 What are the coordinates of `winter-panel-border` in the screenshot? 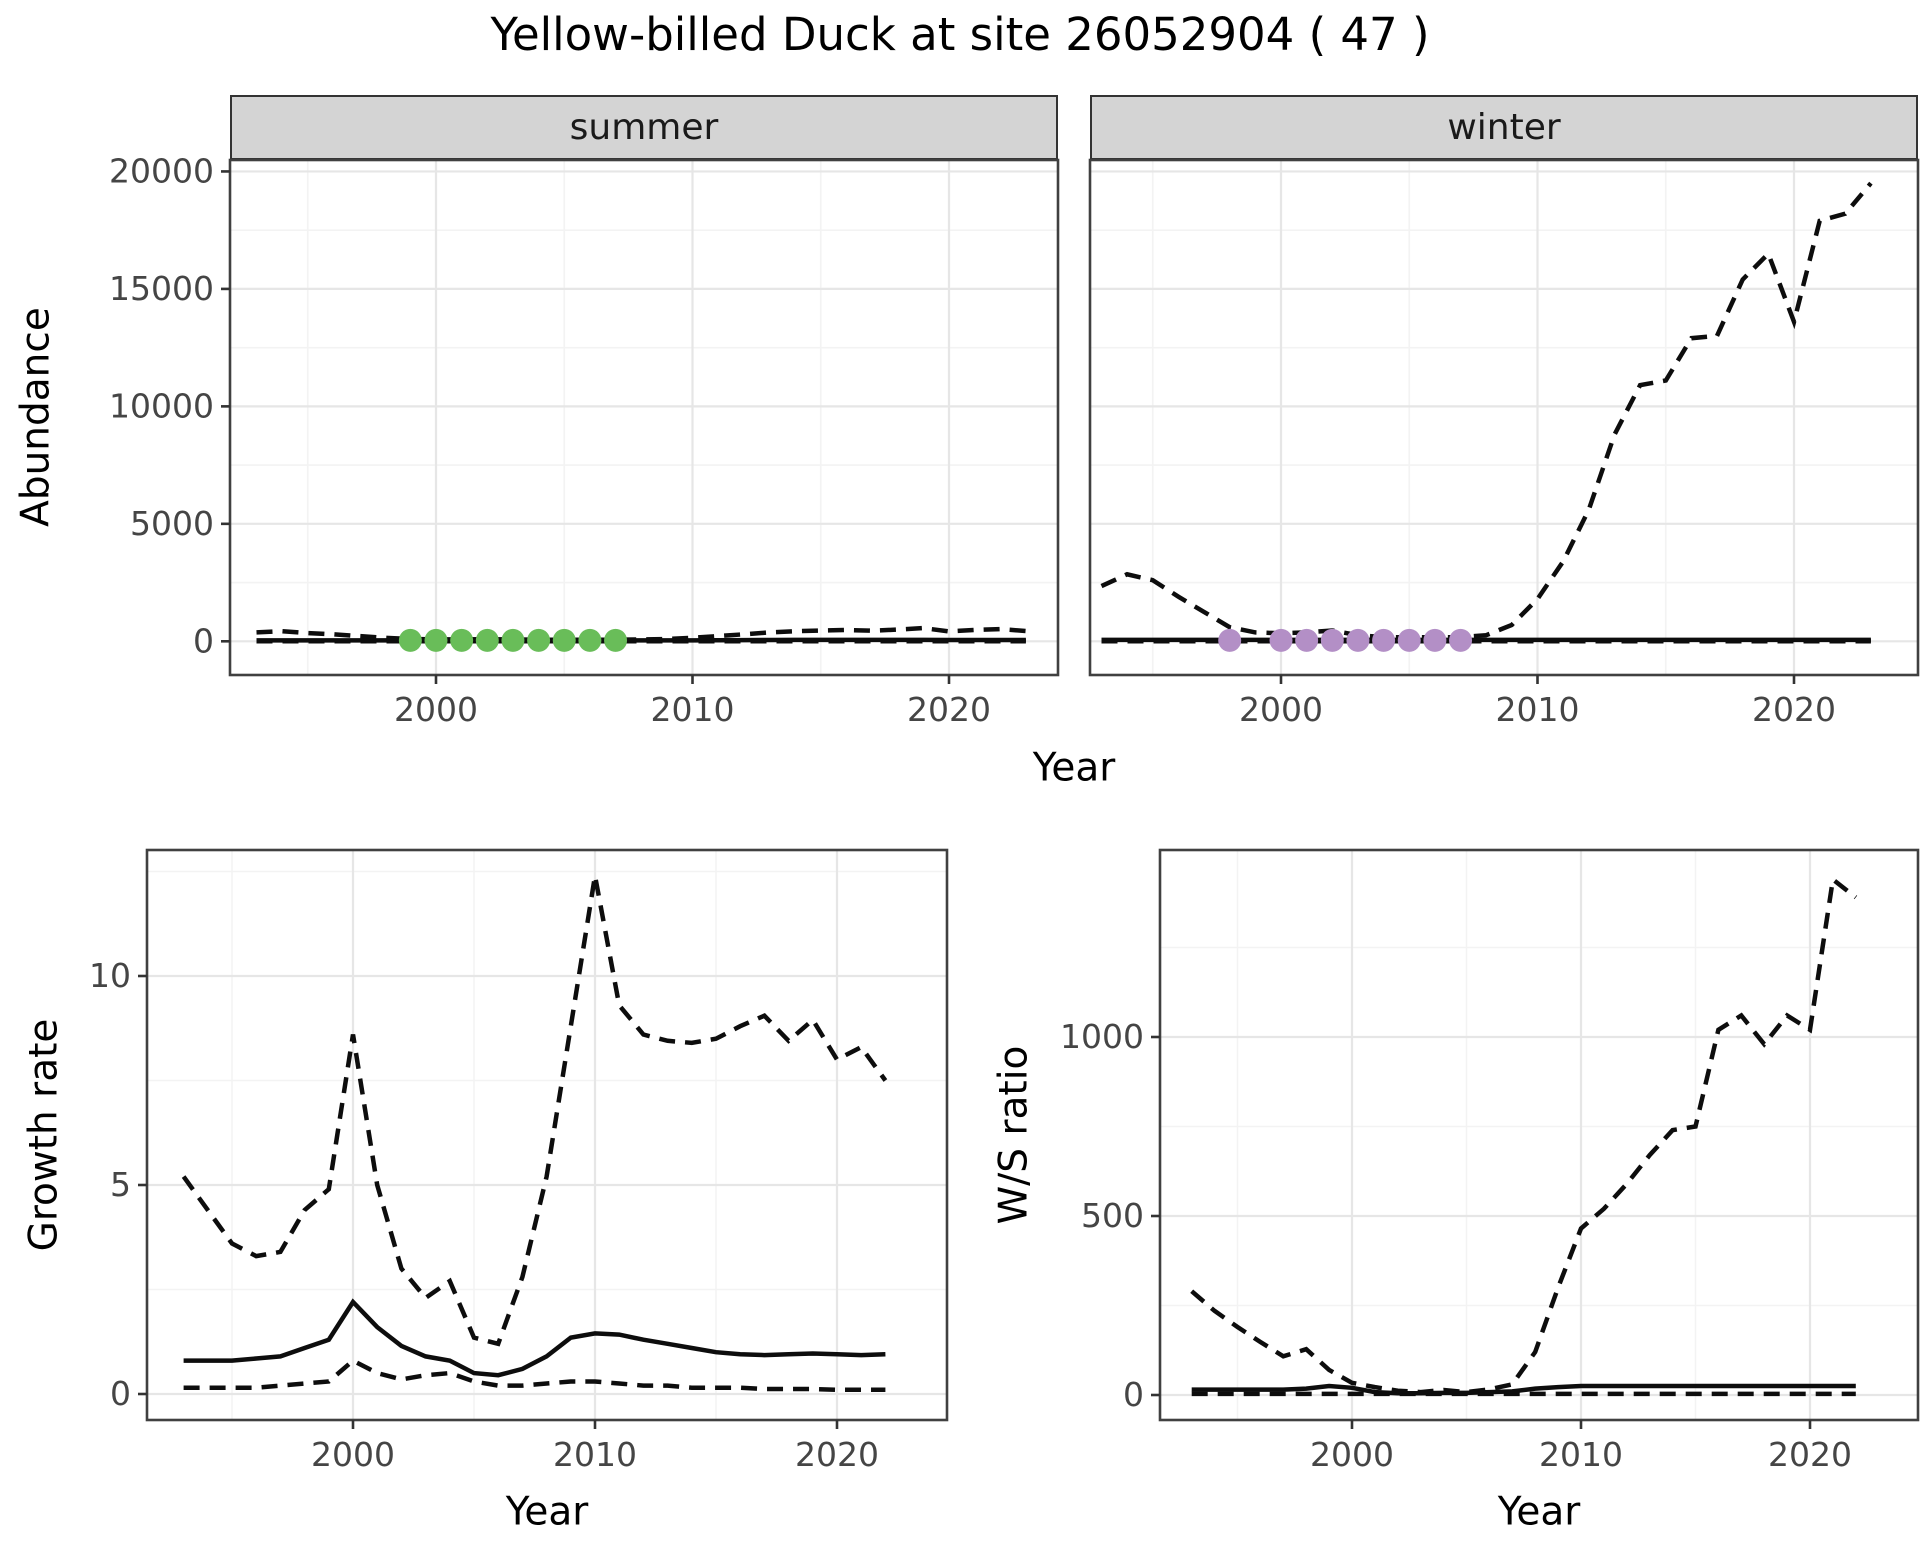 It's located at (1504, 417).